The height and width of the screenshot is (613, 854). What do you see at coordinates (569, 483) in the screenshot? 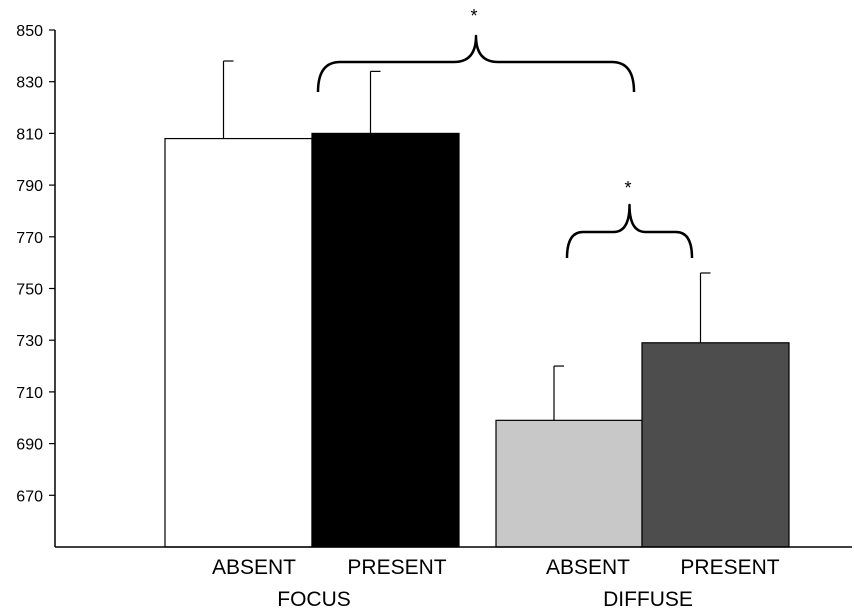
I see `bar-diffuse-absent` at bounding box center [569, 483].